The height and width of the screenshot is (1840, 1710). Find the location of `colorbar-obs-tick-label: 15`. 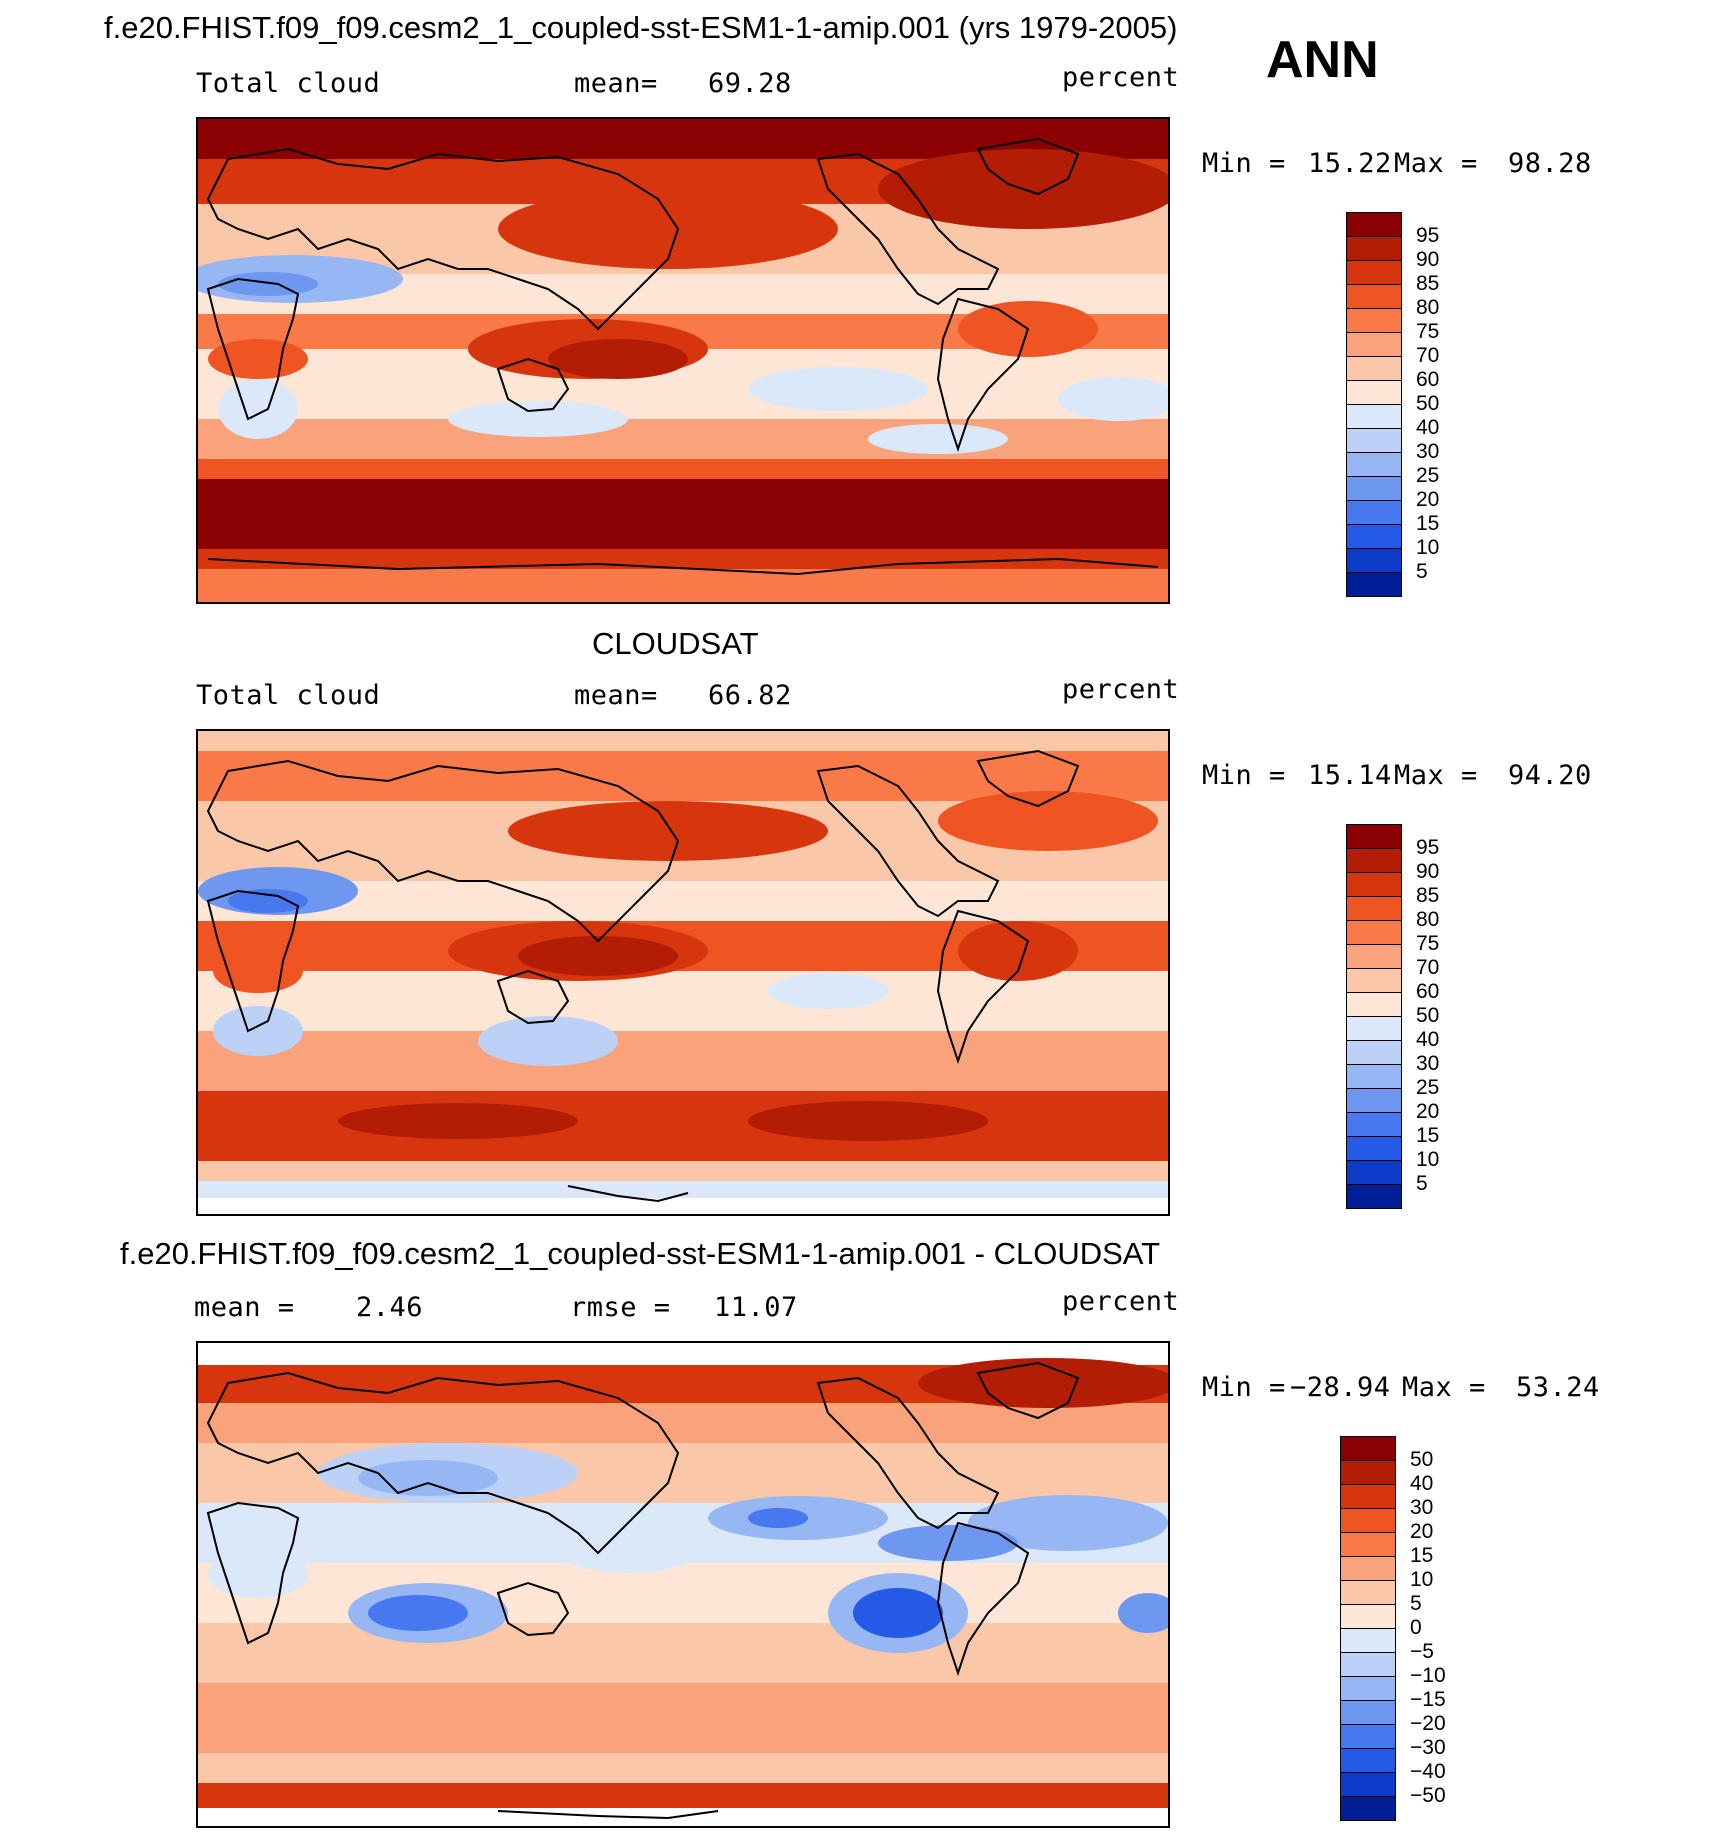

colorbar-obs-tick-label: 15 is located at coordinates (1428, 1135).